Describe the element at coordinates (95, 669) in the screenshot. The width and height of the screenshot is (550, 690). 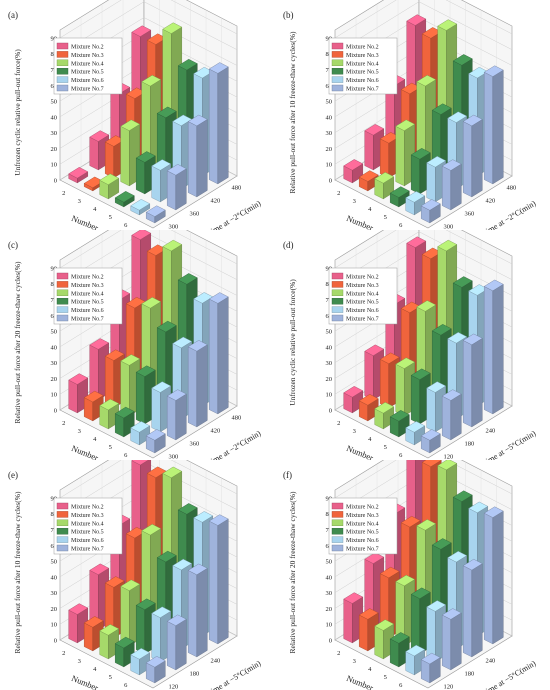
I see `x-tick-label: 4` at that location.